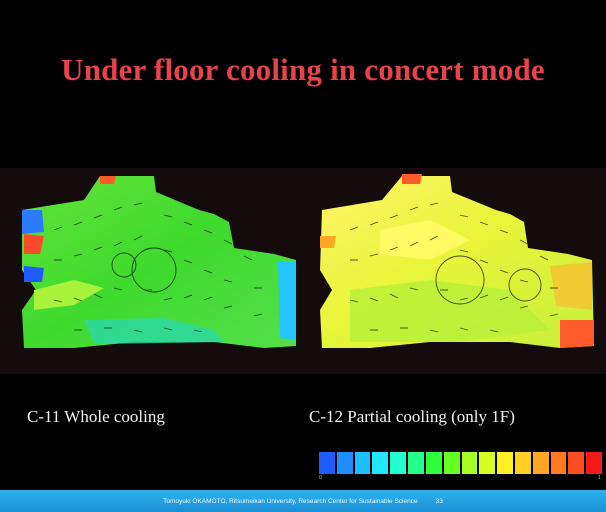 Image resolution: width=606 pixels, height=512 pixels. What do you see at coordinates (287, 301) in the screenshot?
I see `cold-region-right` at bounding box center [287, 301].